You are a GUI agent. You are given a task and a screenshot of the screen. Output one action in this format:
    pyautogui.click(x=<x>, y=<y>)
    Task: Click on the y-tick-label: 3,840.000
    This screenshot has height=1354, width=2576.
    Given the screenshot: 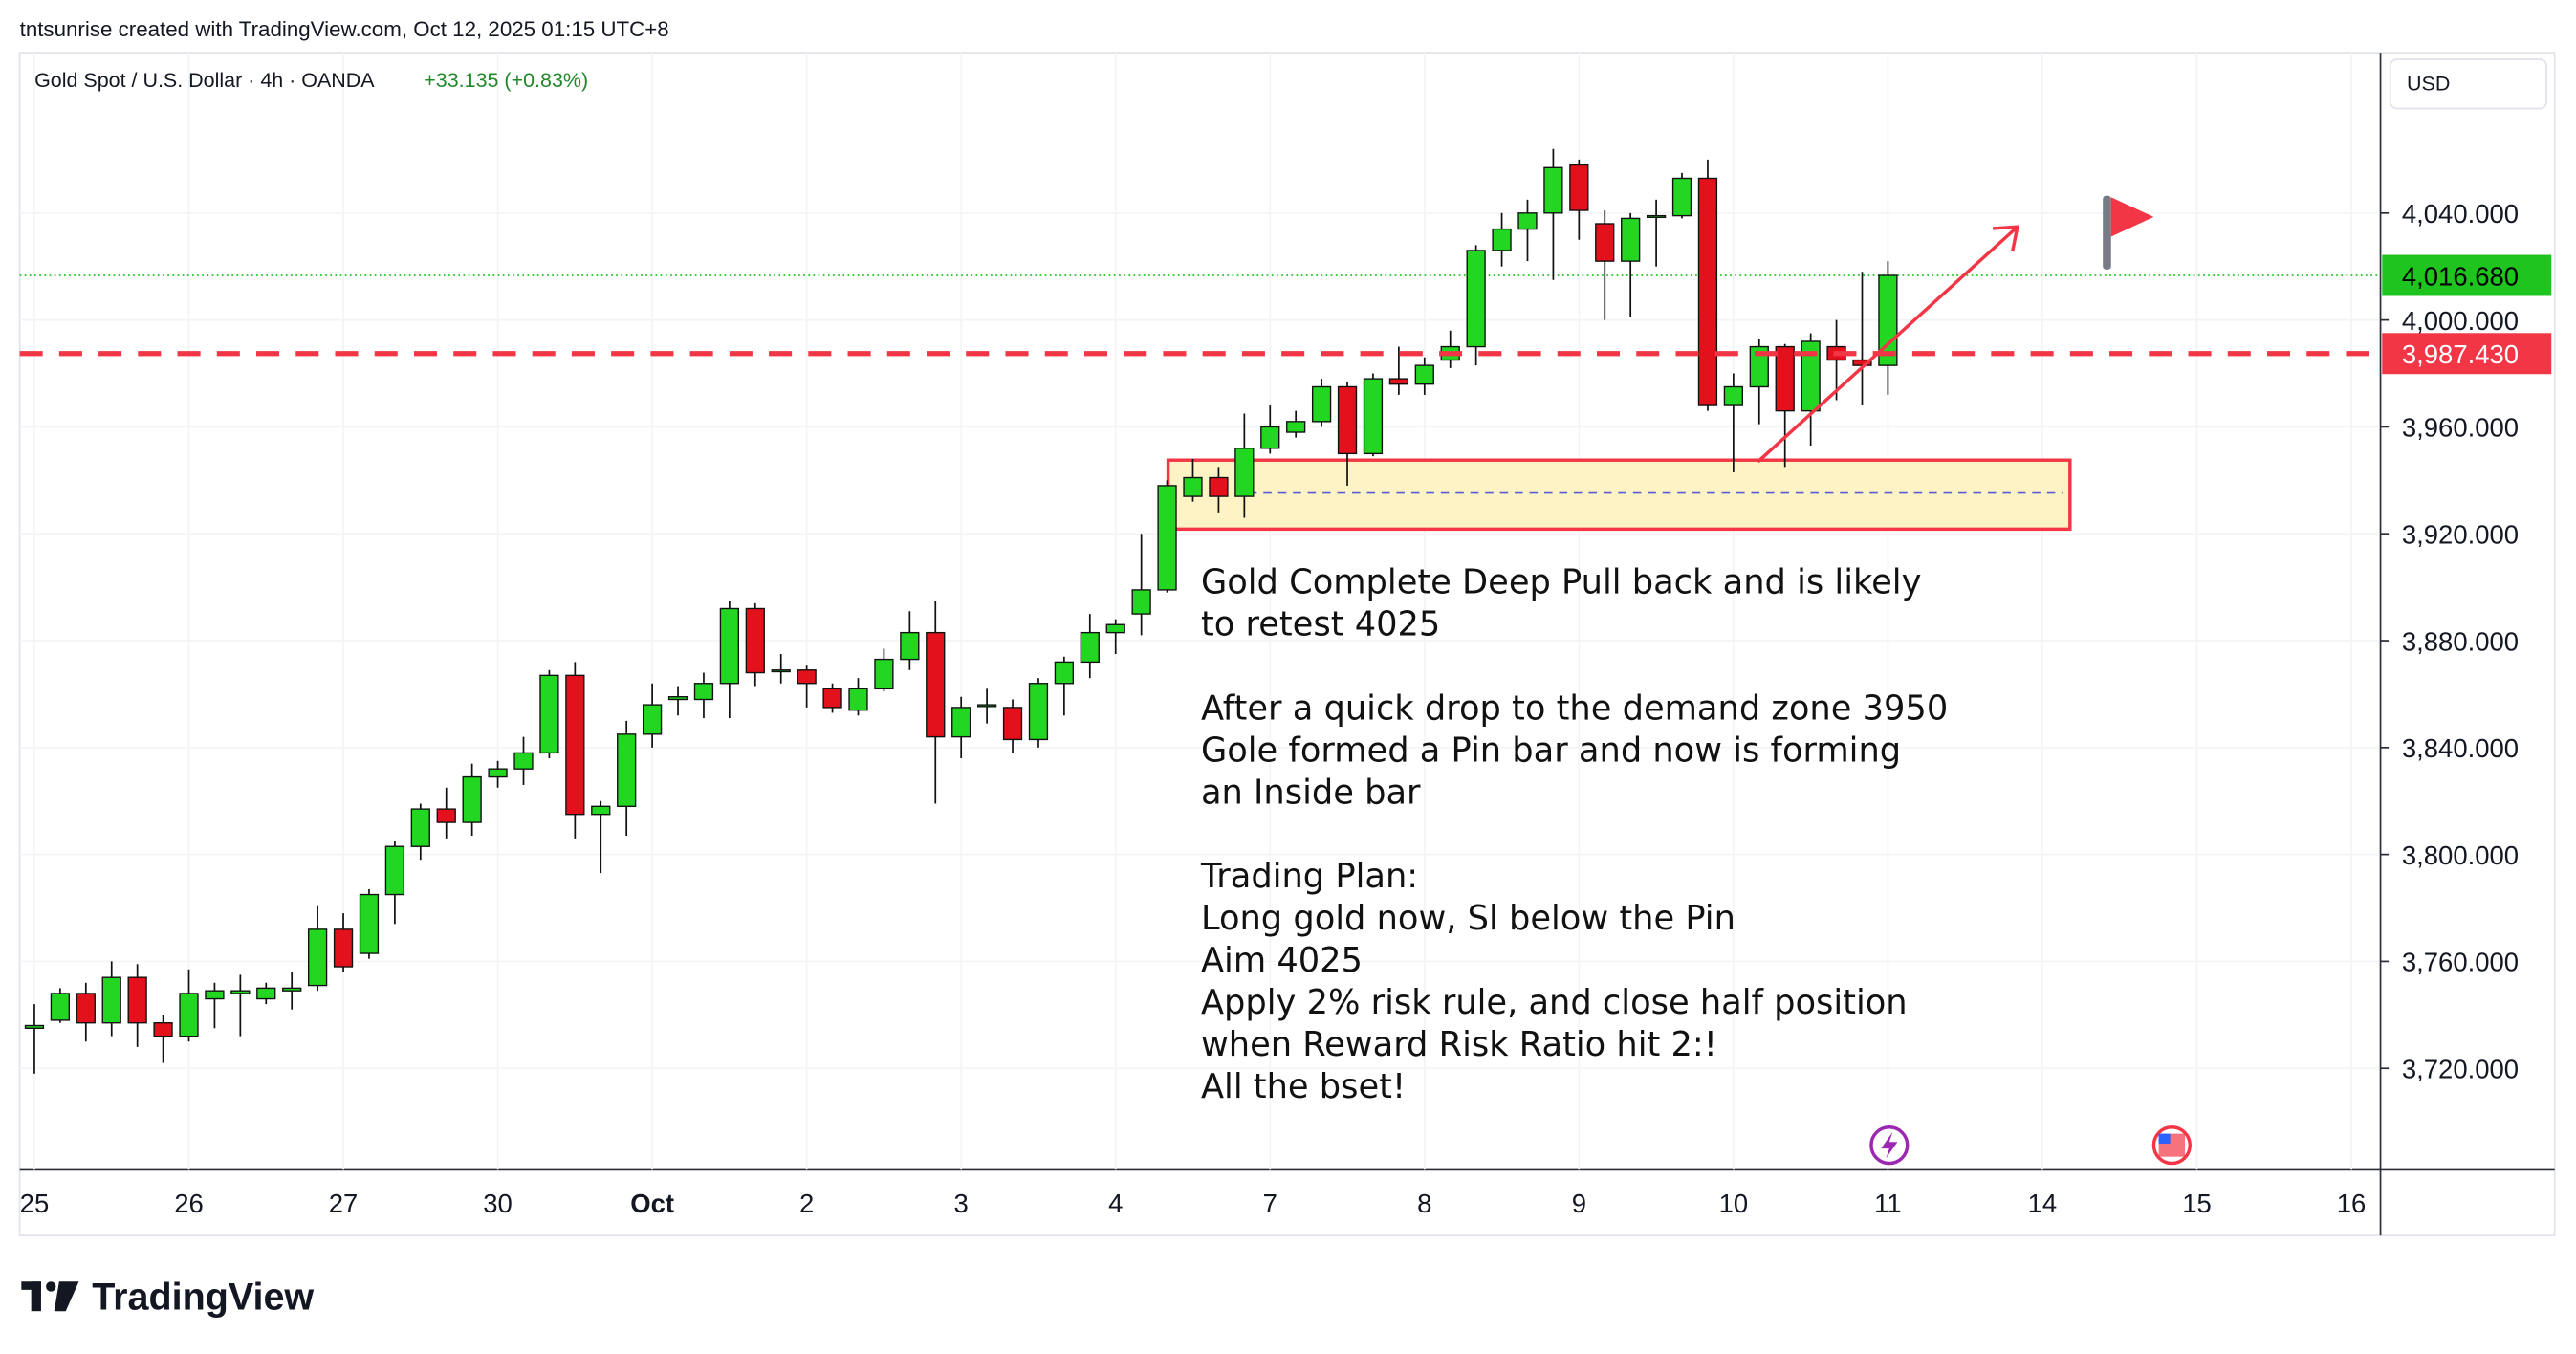 What is the action you would take?
    pyautogui.click(x=2460, y=748)
    